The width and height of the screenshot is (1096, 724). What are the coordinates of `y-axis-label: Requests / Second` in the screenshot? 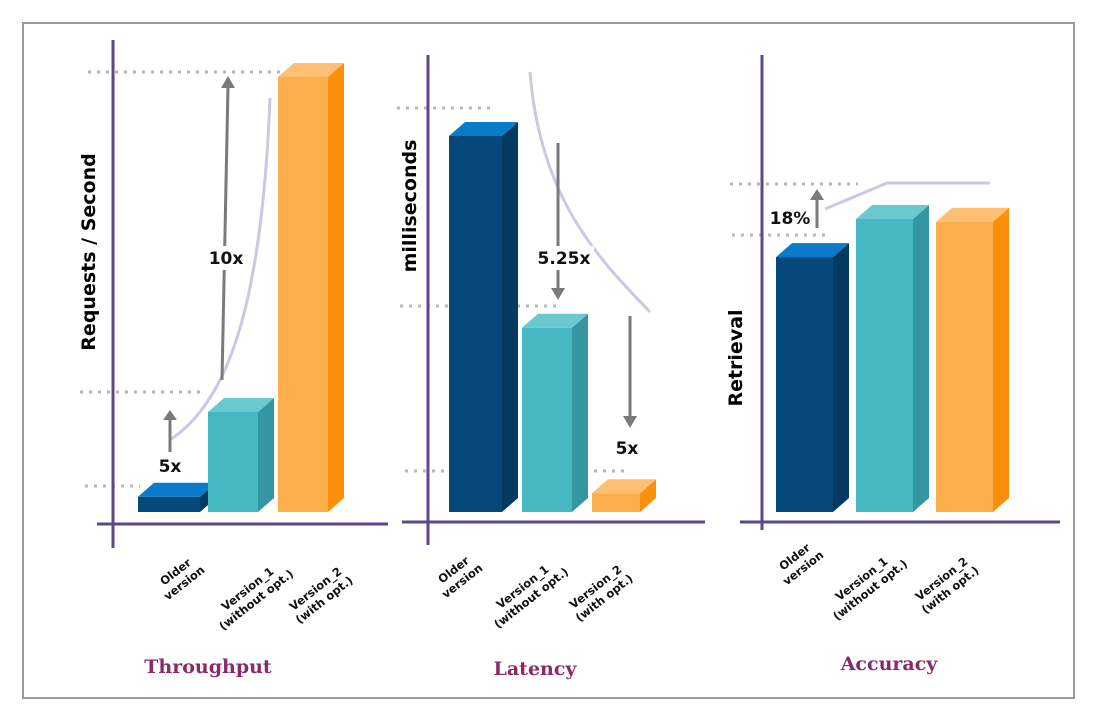 It's located at (89, 251).